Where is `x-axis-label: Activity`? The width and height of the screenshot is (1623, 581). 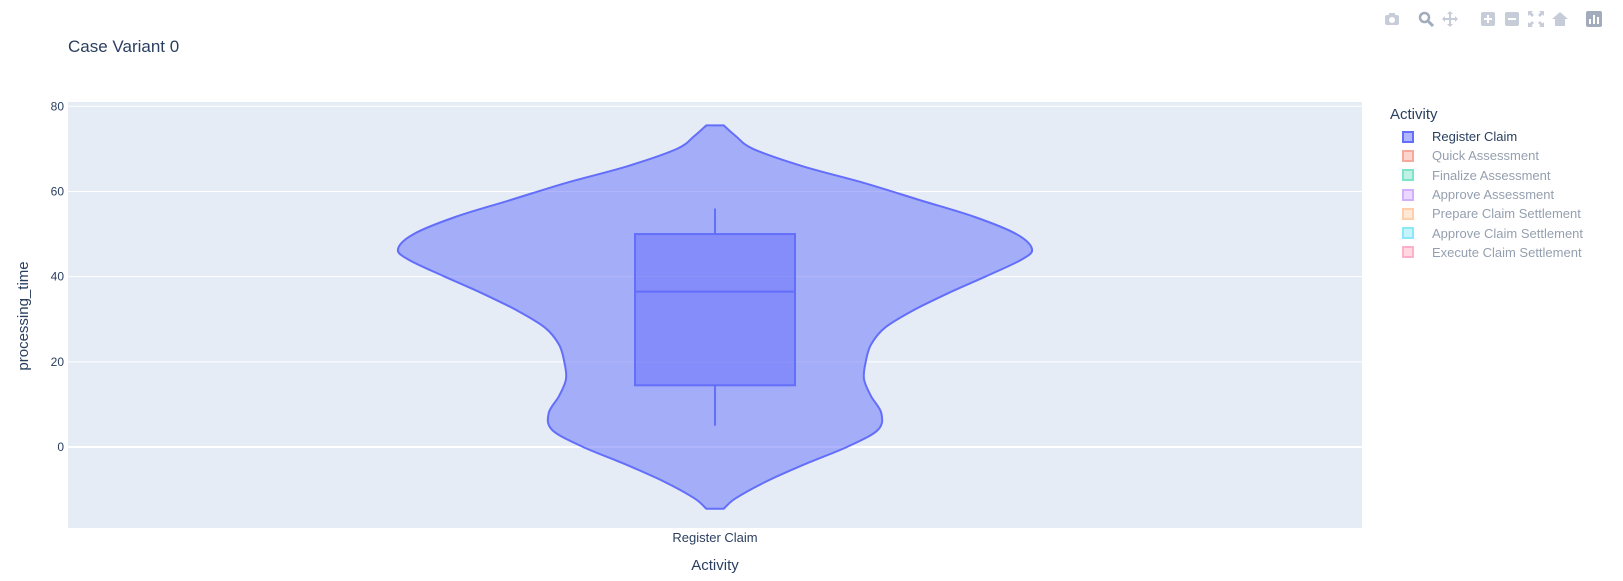 x-axis-label: Activity is located at coordinates (715, 565).